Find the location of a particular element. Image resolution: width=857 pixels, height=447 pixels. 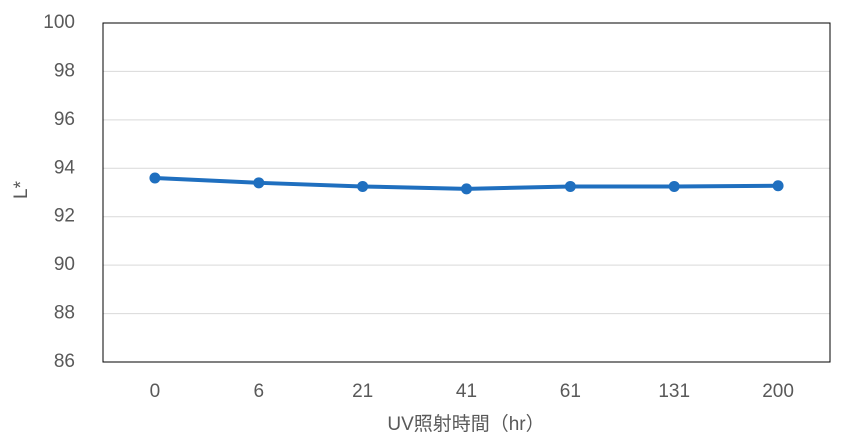

x-tick-label: 200 is located at coordinates (778, 391).